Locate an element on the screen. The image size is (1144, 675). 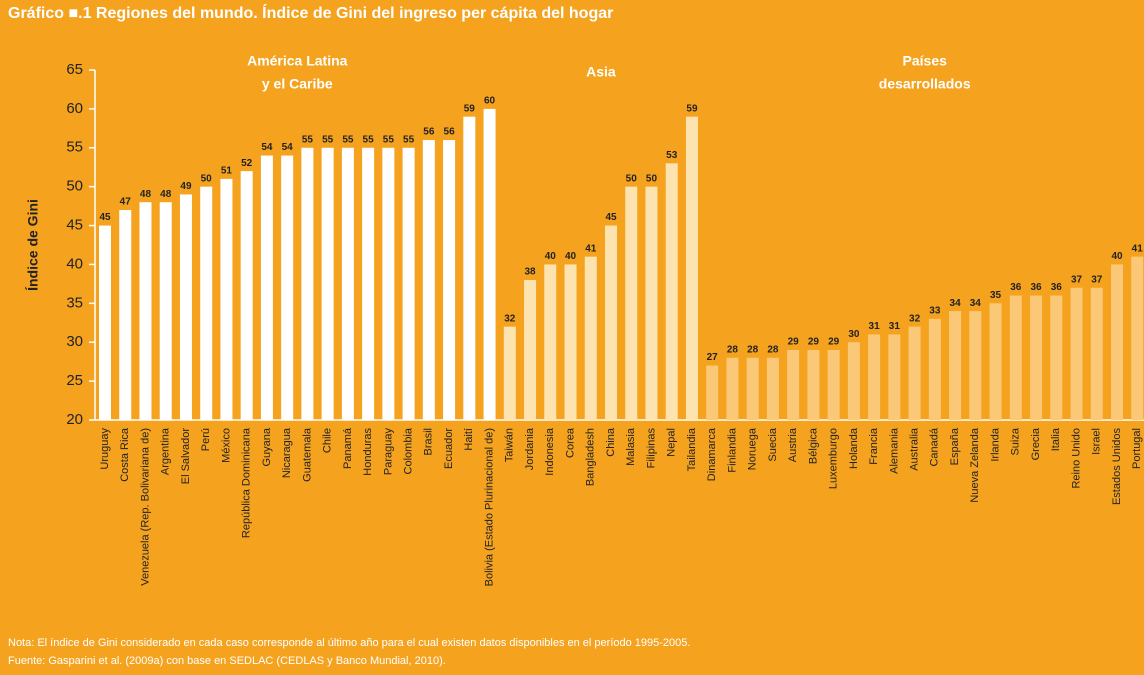
x-tick-label: Francia is located at coordinates (874, 446).